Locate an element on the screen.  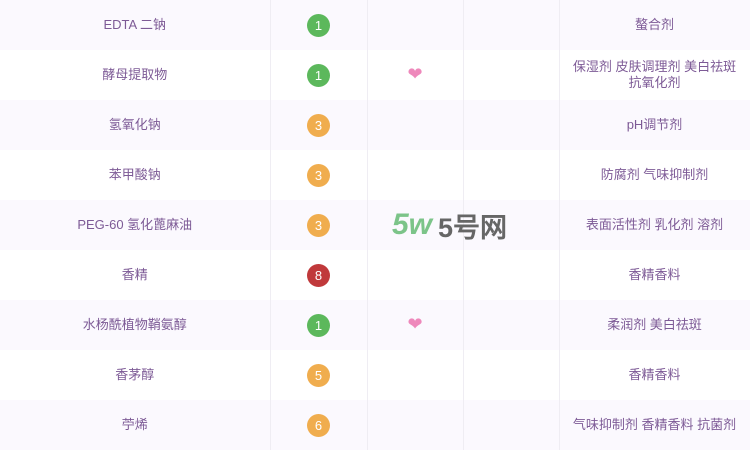
table-row: 苧烯 6 气味抑制剂 香精香料 抗菌剂 is located at coordinates (375, 425).